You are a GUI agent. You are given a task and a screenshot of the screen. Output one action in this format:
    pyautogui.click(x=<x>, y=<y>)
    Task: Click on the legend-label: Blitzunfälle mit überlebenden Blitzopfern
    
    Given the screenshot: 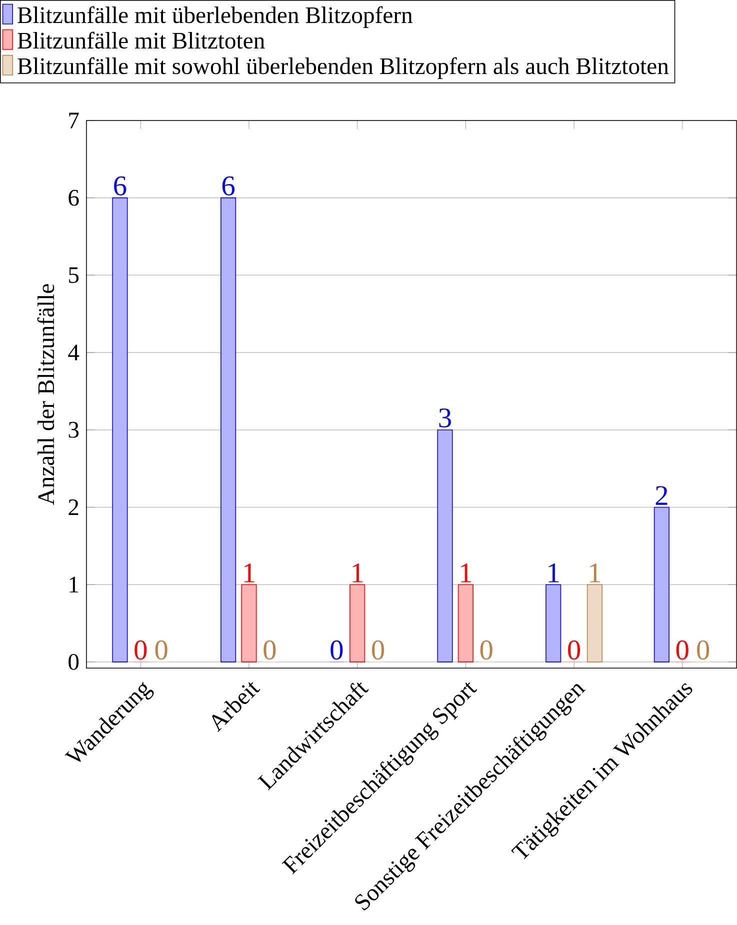 What is the action you would take?
    pyautogui.click(x=215, y=17)
    